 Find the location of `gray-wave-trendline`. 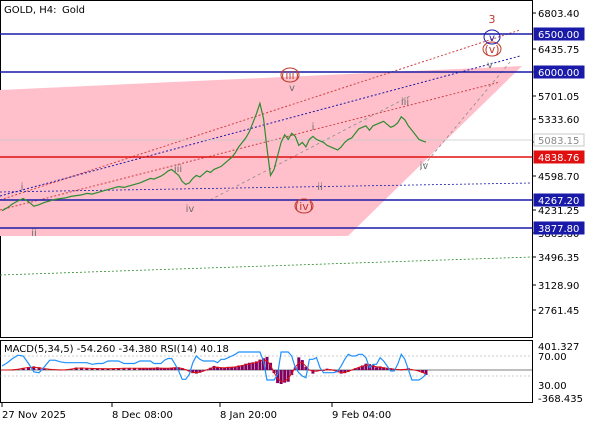

gray-wave-trendline is located at coordinates (310, 148).